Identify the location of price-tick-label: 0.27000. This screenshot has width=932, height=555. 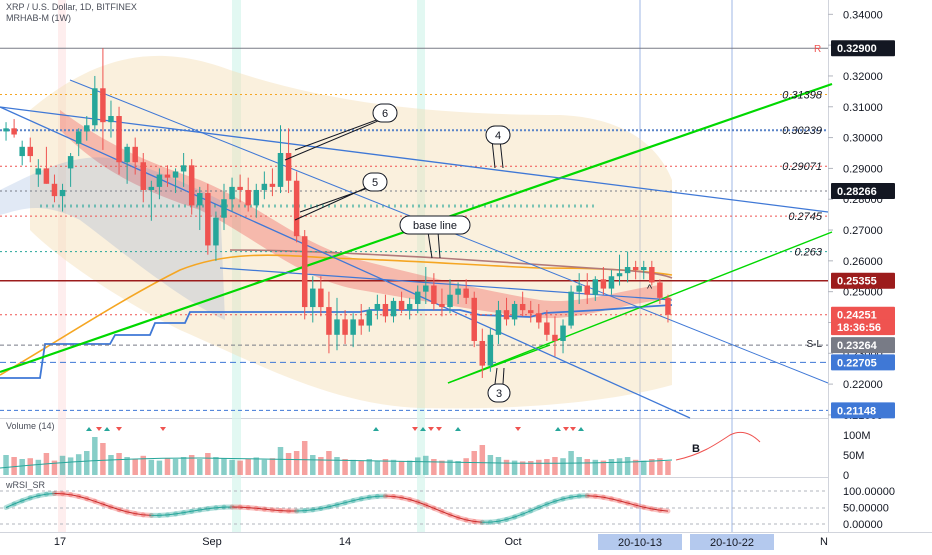
(863, 231).